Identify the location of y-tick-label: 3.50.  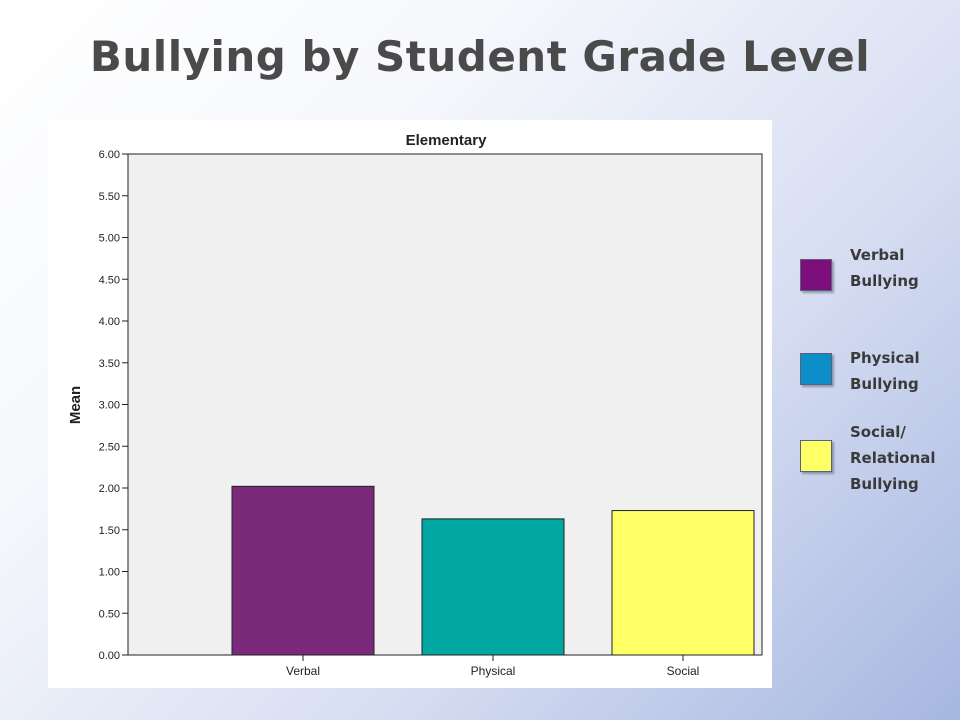
(109, 364).